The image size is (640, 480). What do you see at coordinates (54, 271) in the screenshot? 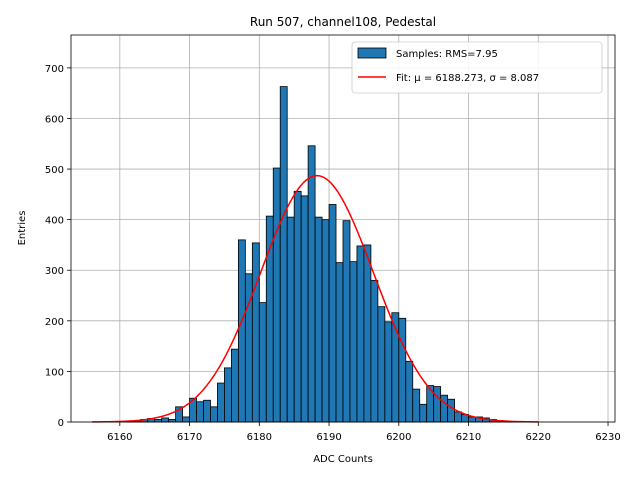
I see `y-tick-label: 300` at bounding box center [54, 271].